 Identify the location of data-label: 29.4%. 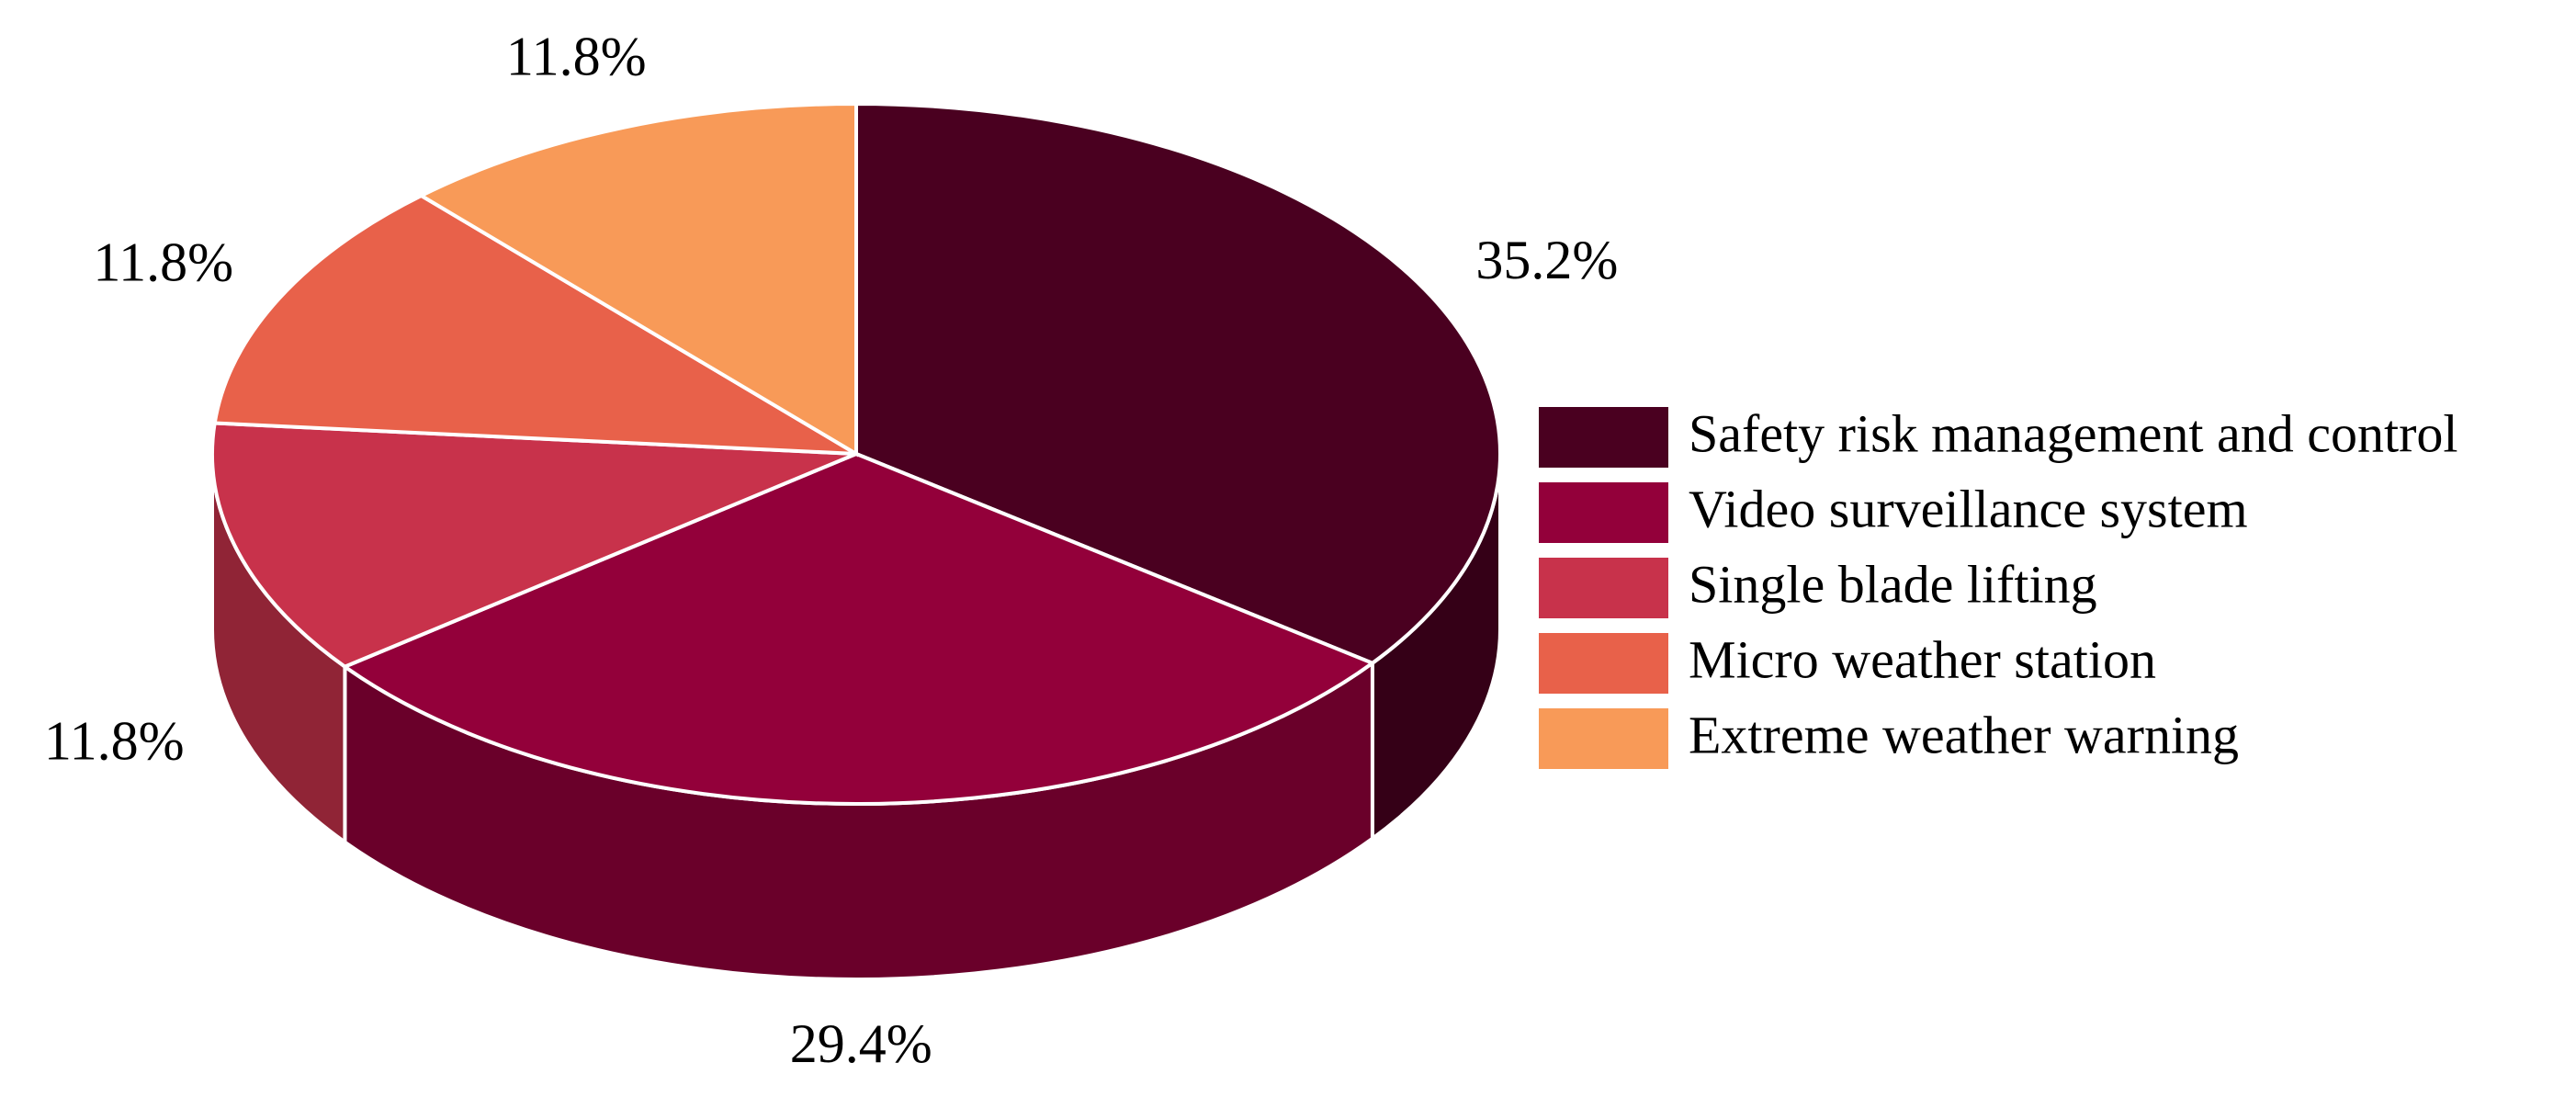
(861, 1043).